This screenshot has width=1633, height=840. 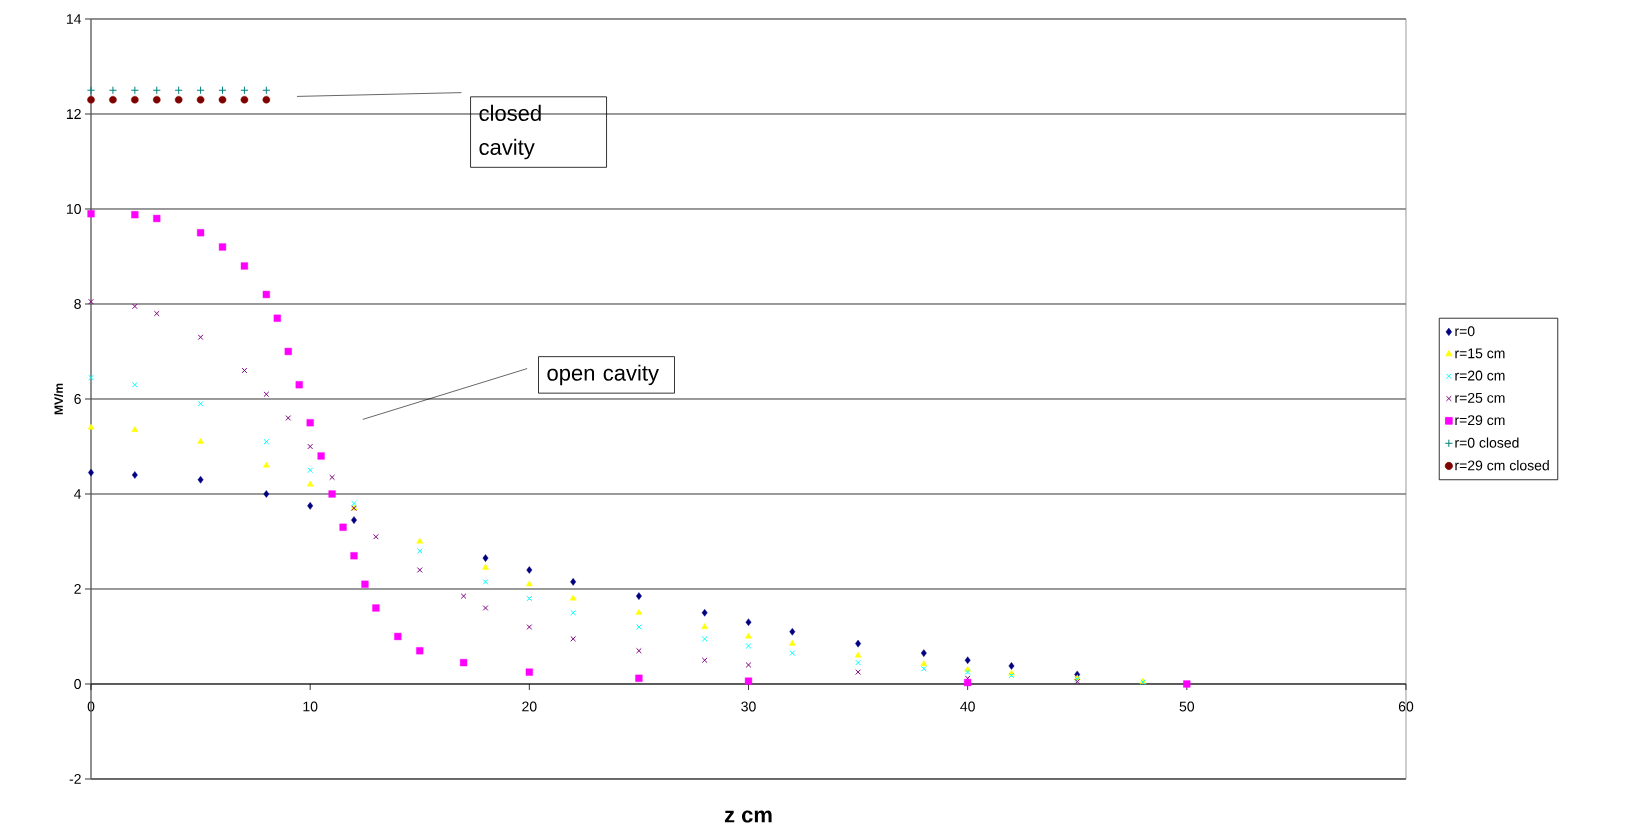 I want to click on x-tick-label: 30, so click(x=748, y=706).